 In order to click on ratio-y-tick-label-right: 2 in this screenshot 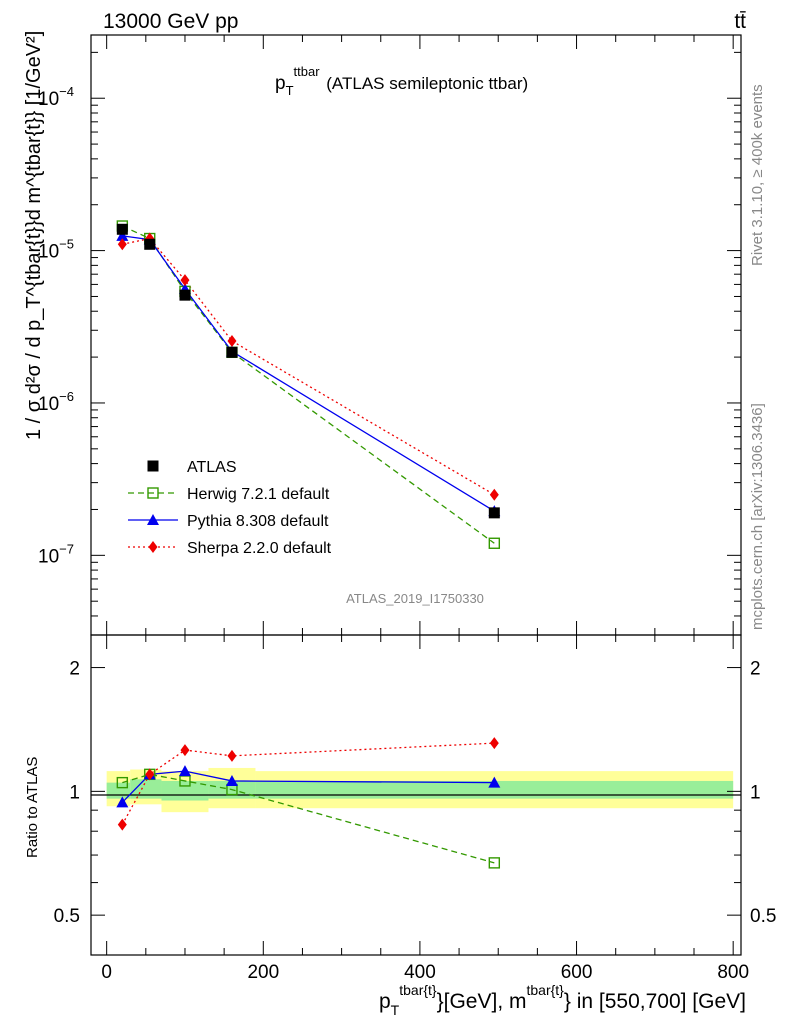, I will do `click(755, 669)`.